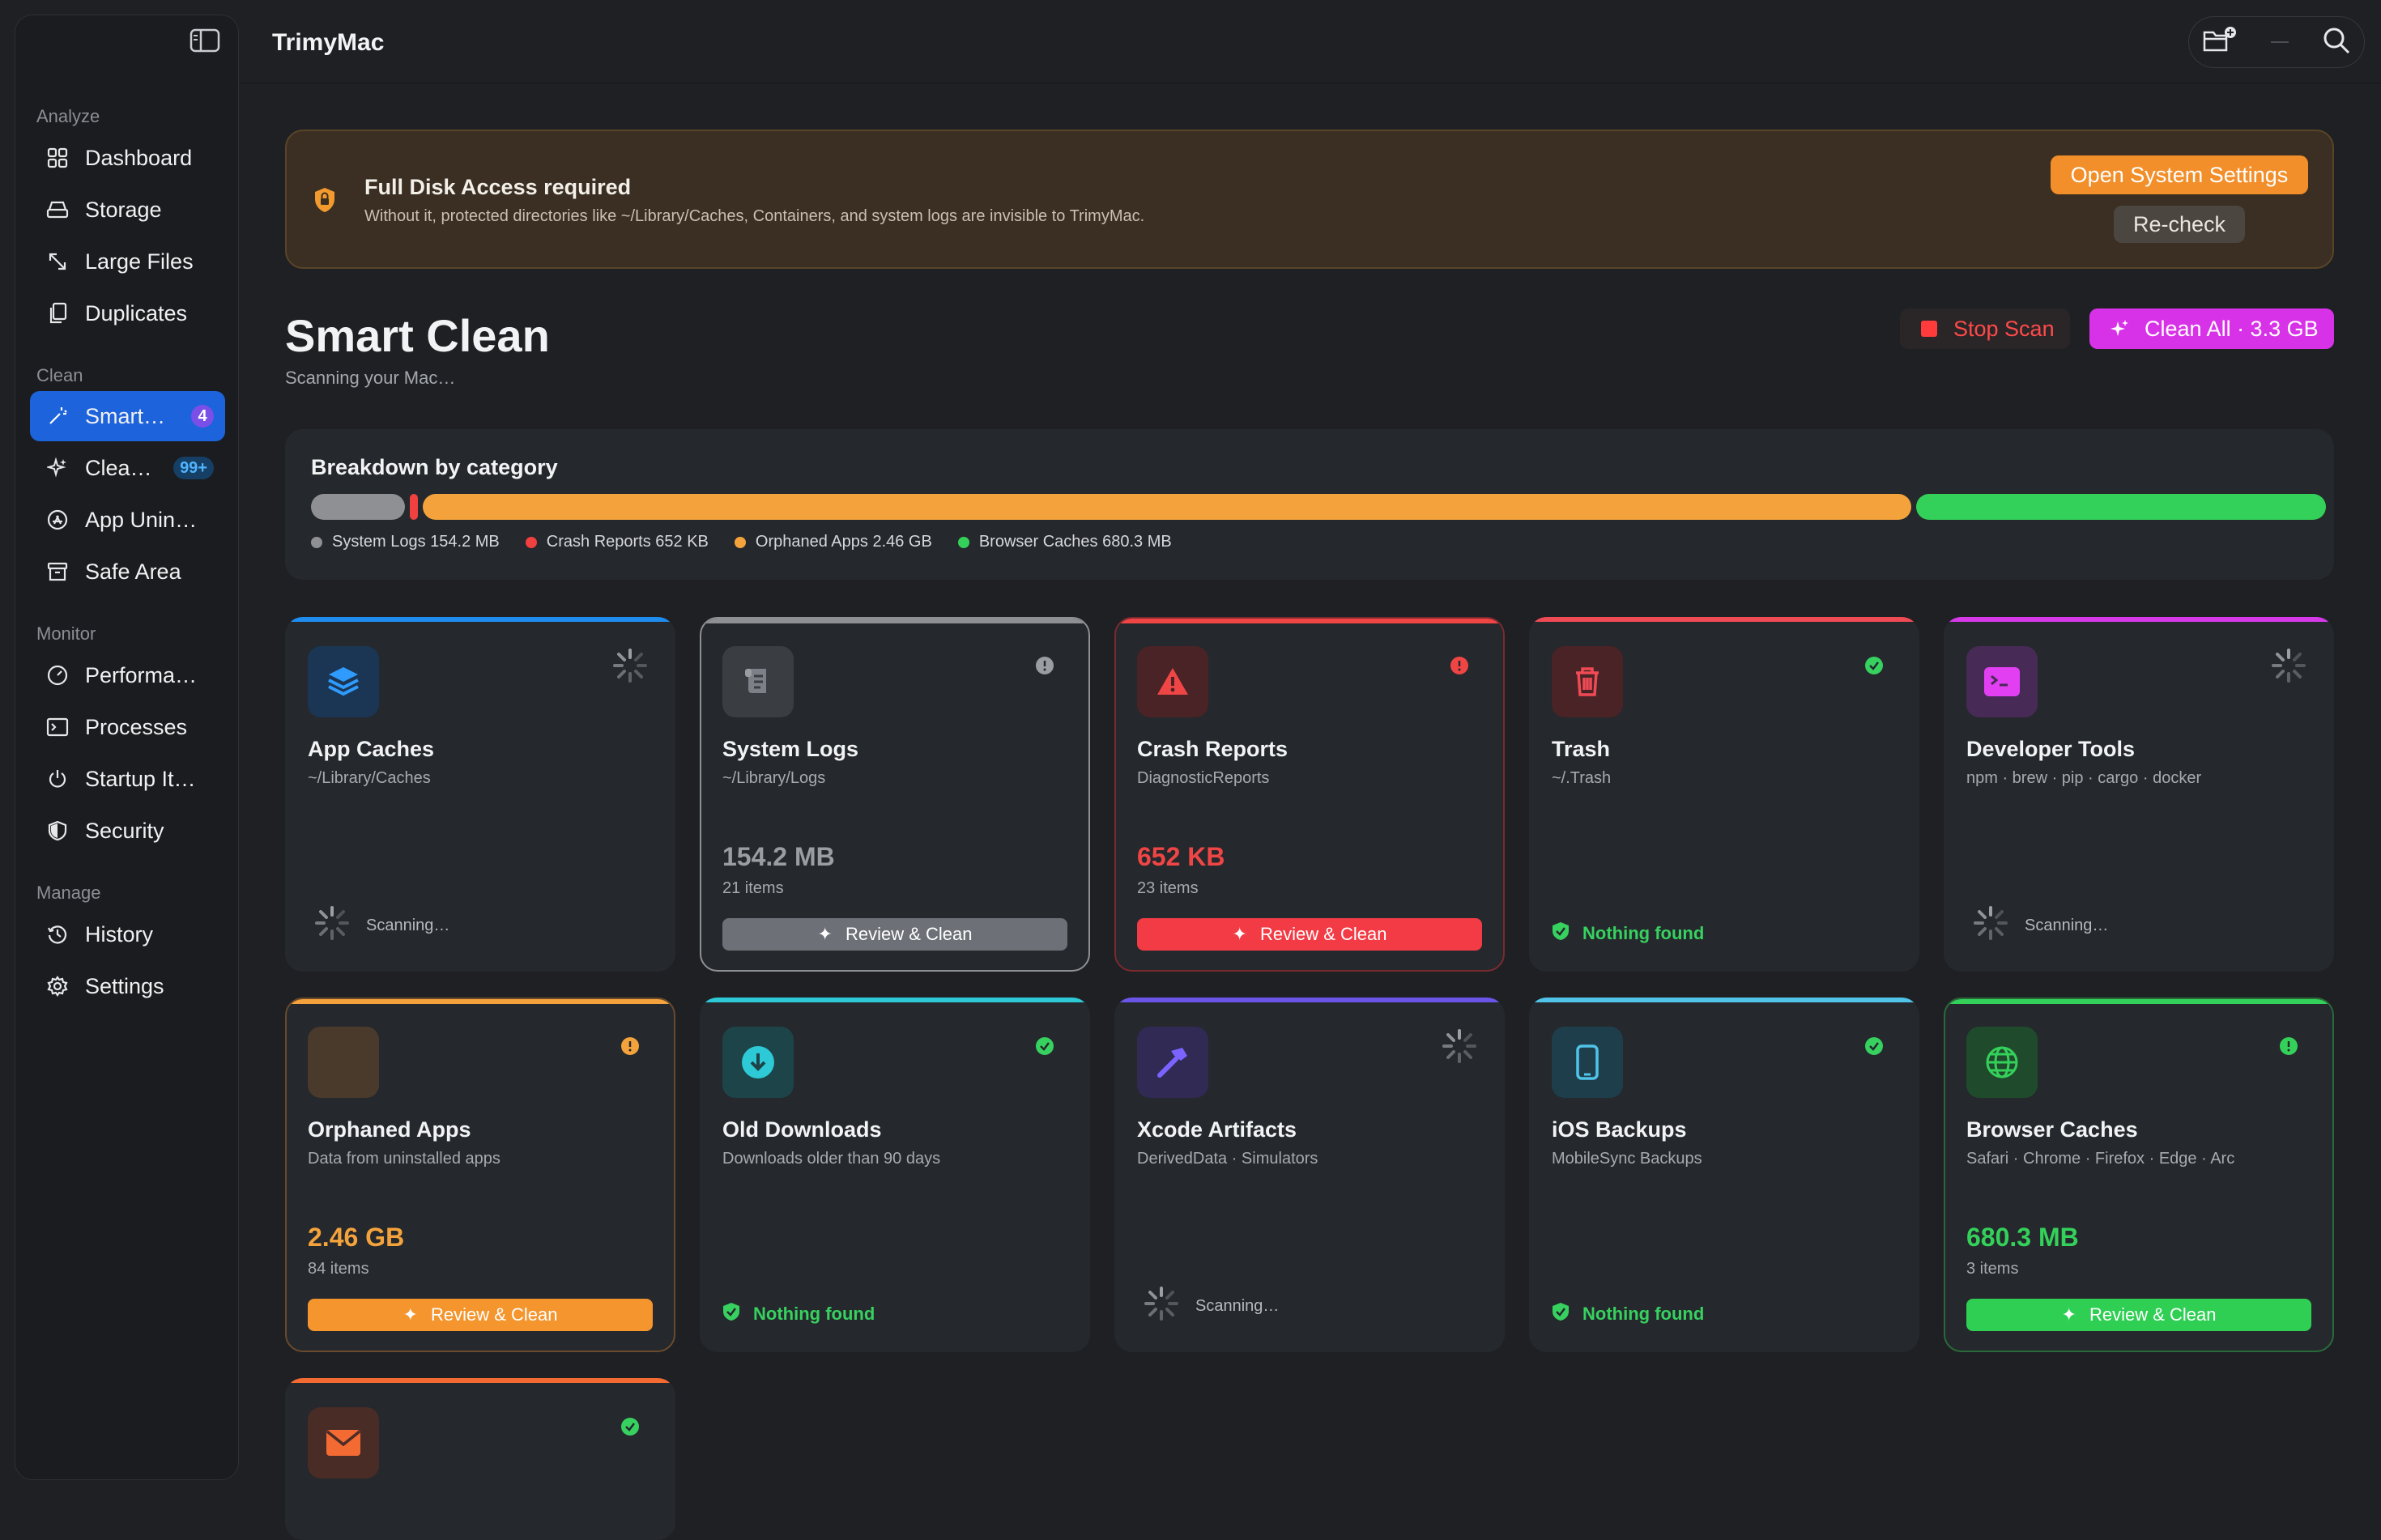 Image resolution: width=2381 pixels, height=1540 pixels. Describe the element at coordinates (2153, 1314) in the screenshot. I see `button-label: Review & Clean` at that location.